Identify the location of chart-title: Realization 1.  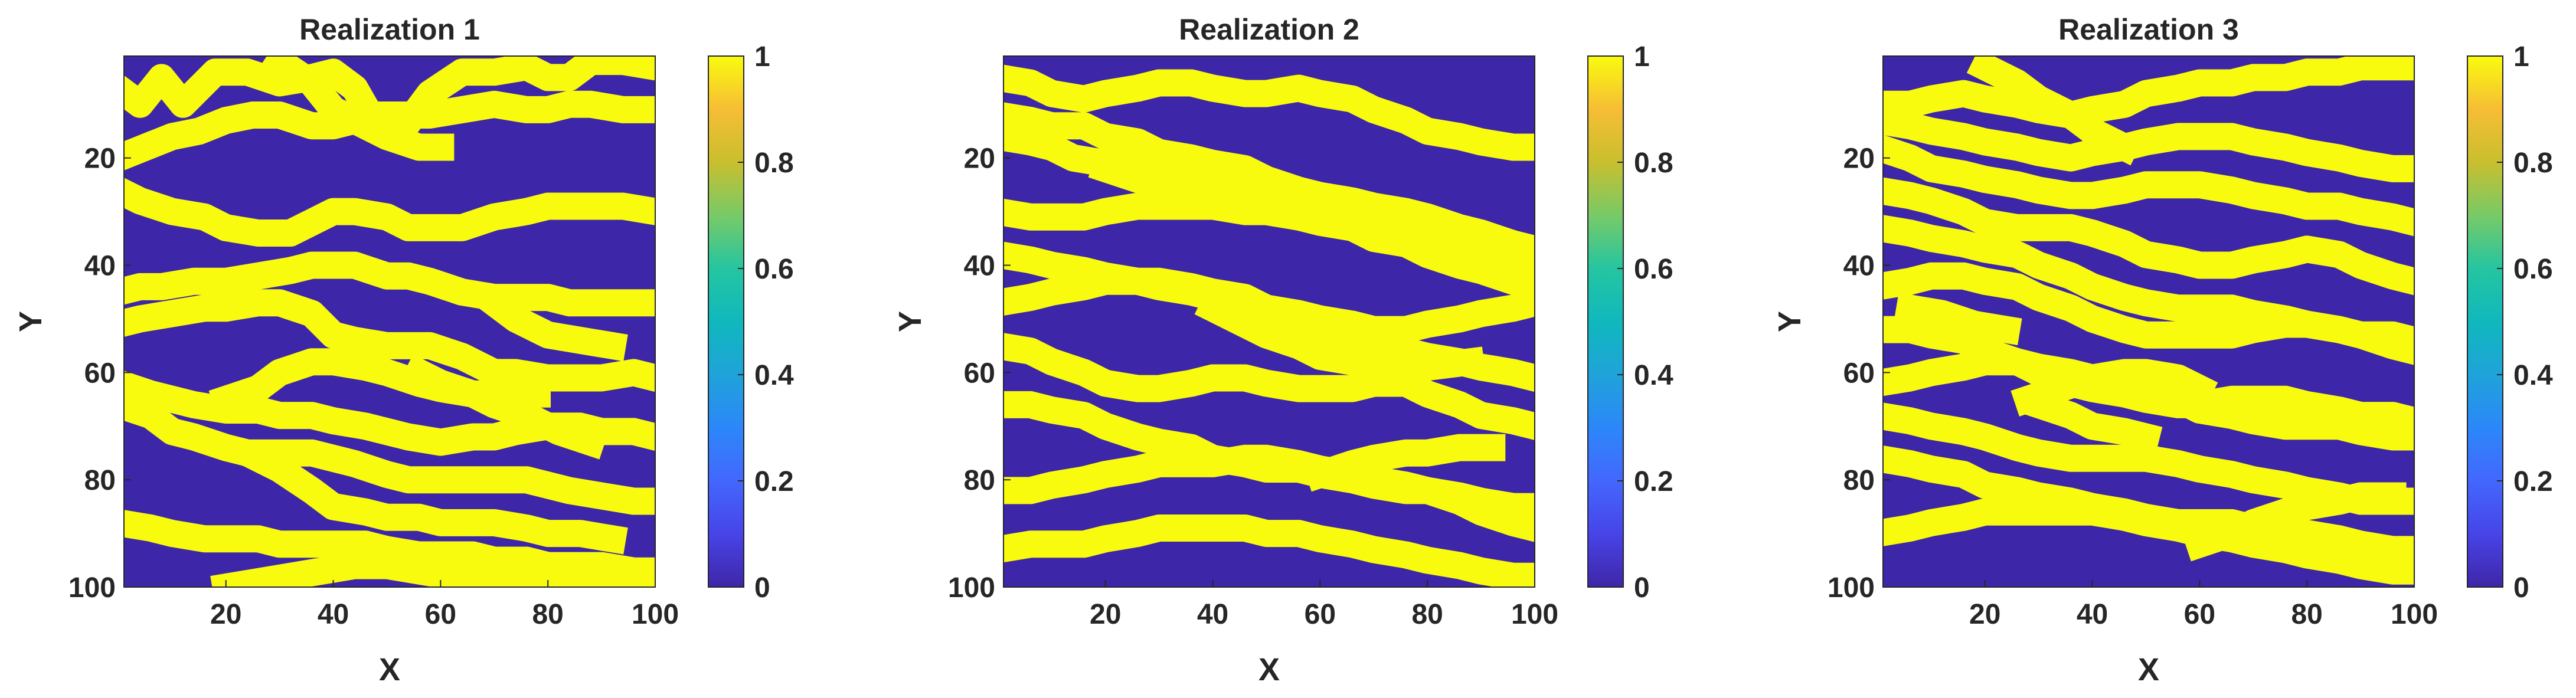
(389, 30).